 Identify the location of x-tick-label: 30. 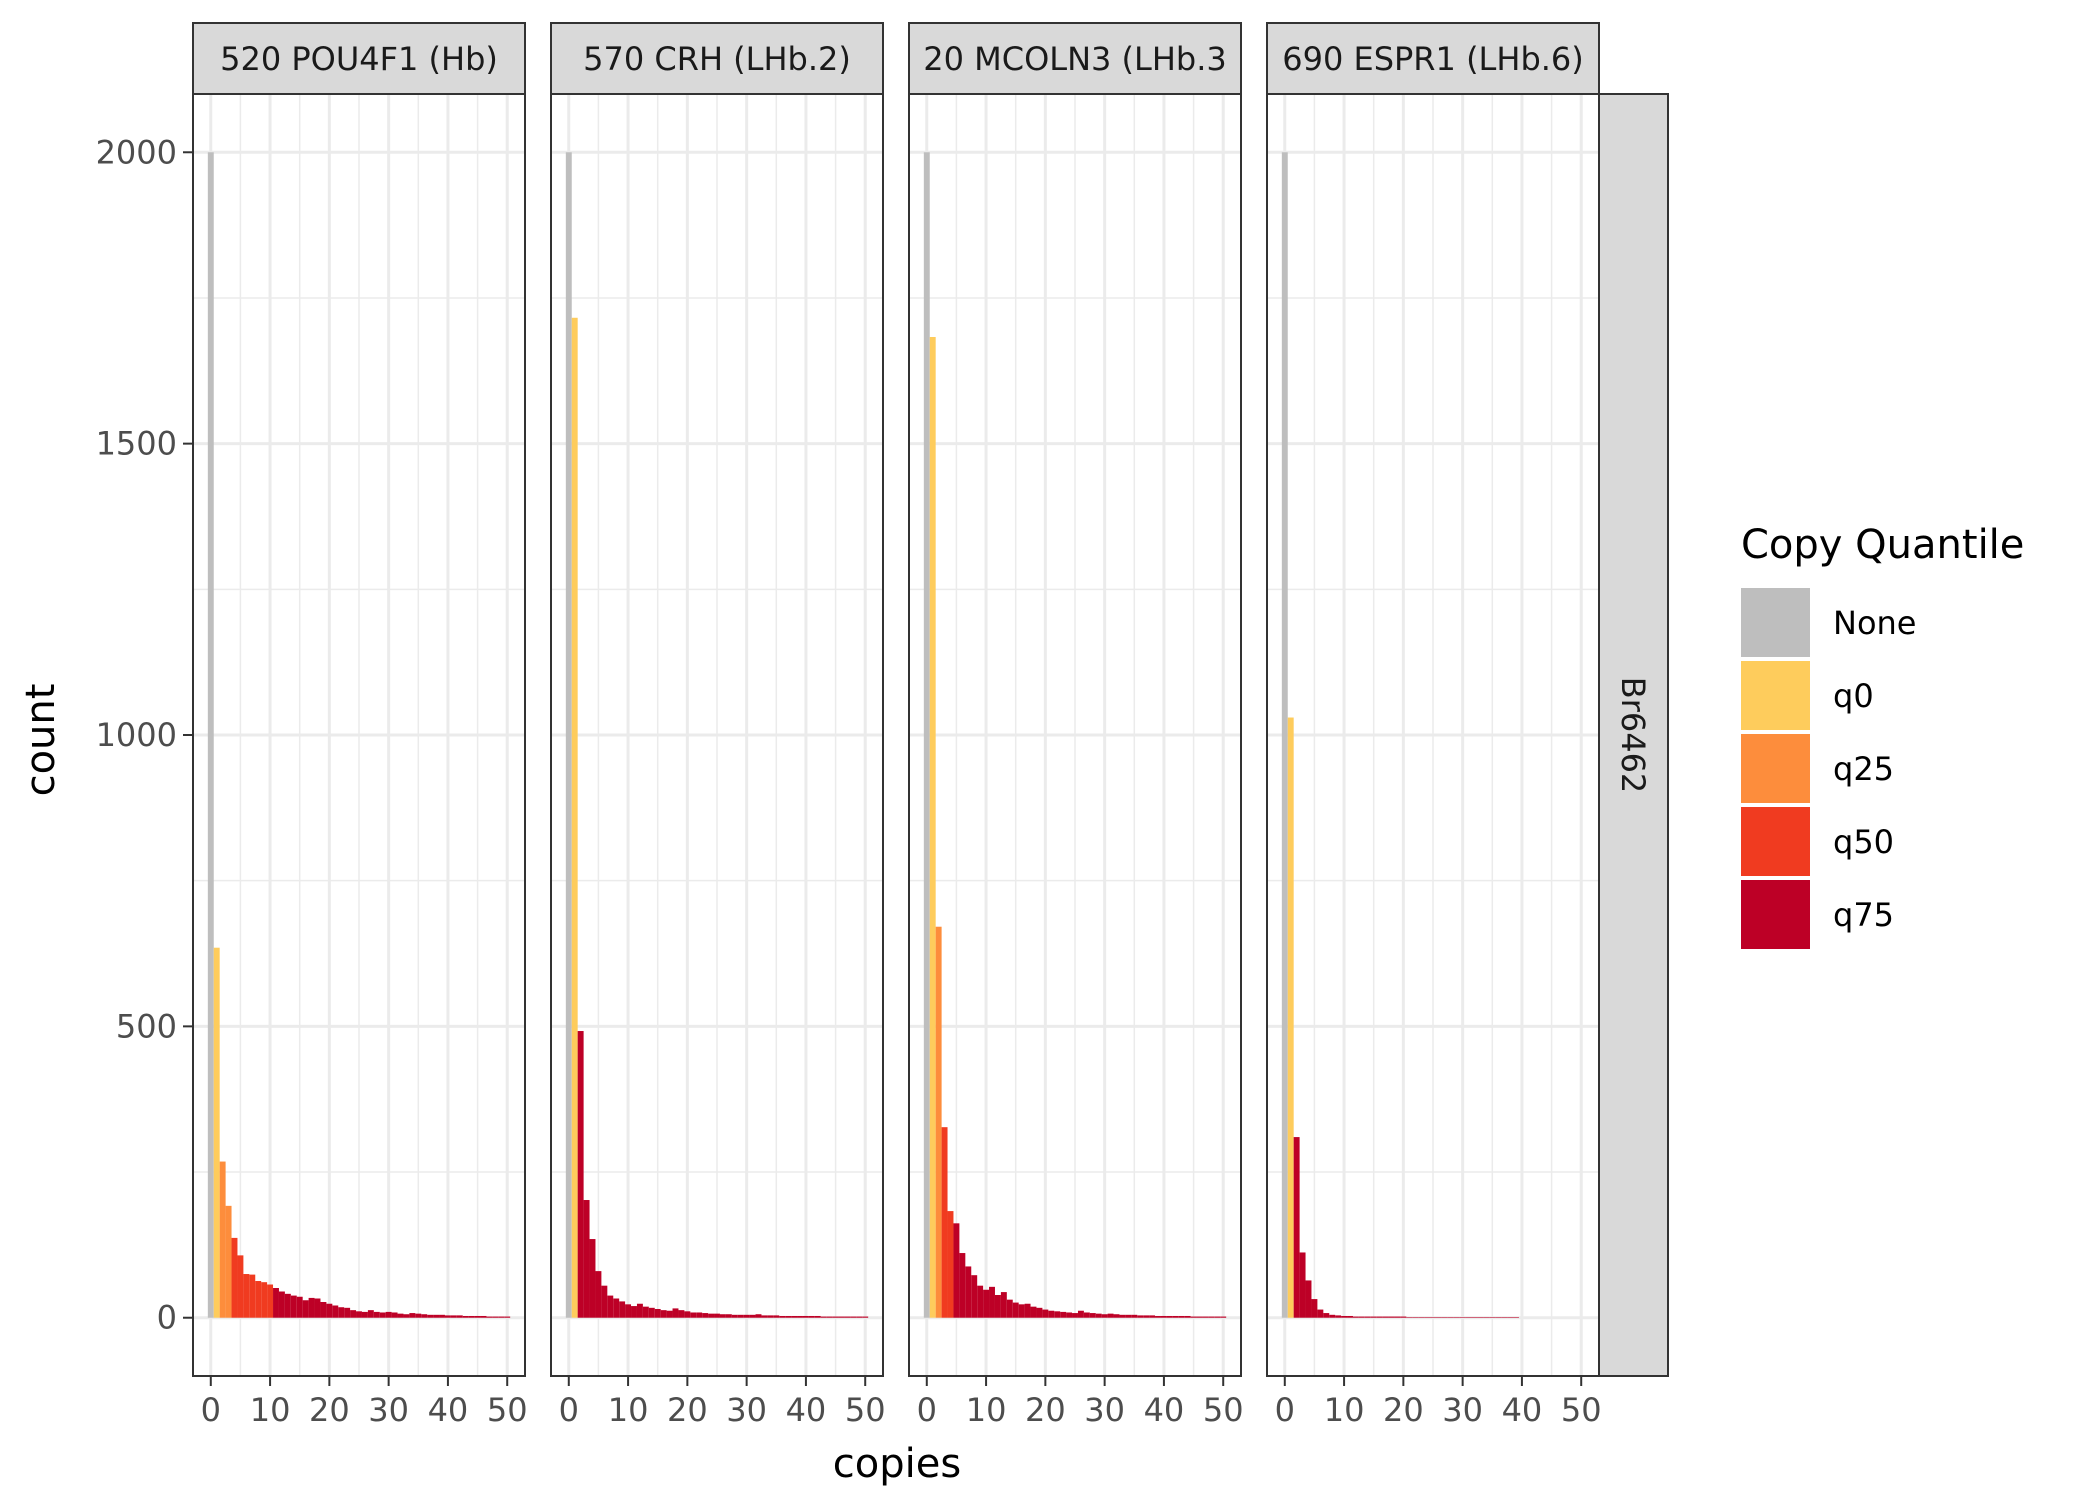
(746, 1410).